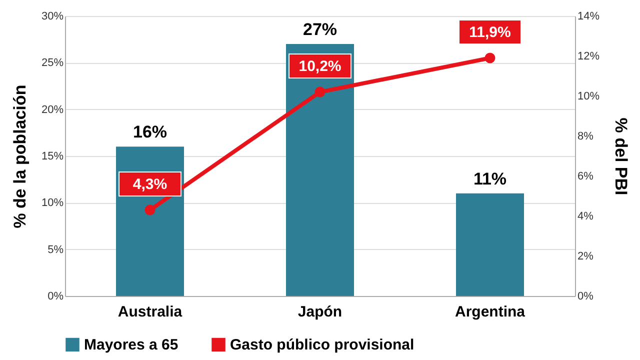  I want to click on x-tick-label: Australia, so click(150, 312).